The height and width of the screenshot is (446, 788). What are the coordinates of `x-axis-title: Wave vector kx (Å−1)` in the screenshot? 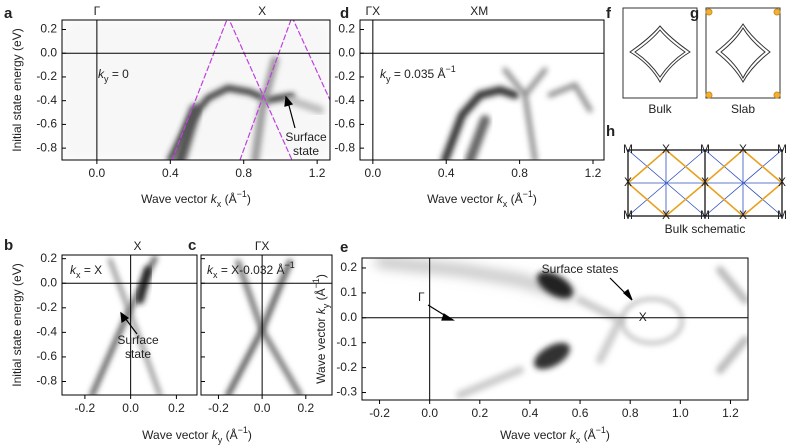 It's located at (482, 199).